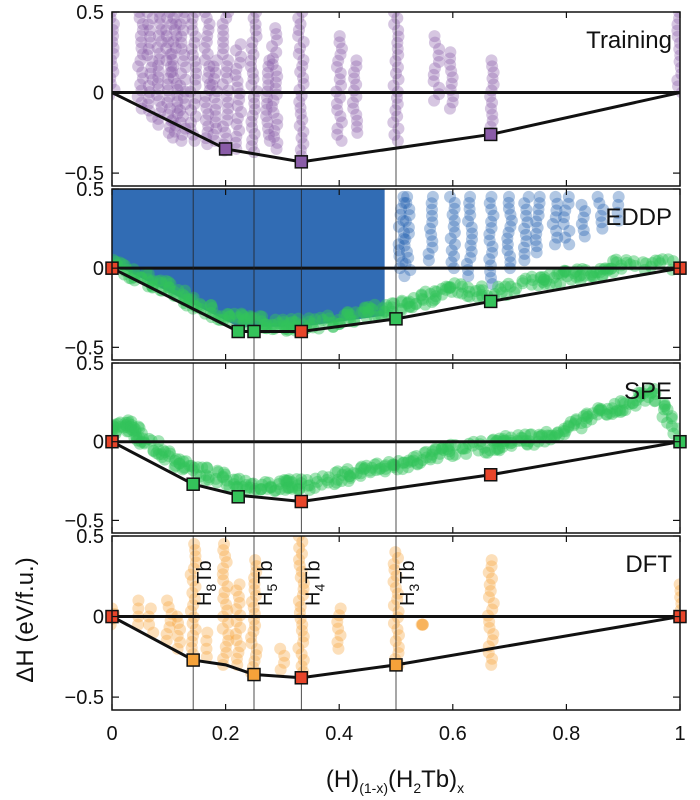  I want to click on x-axis-title-part: (H, so click(400, 779).